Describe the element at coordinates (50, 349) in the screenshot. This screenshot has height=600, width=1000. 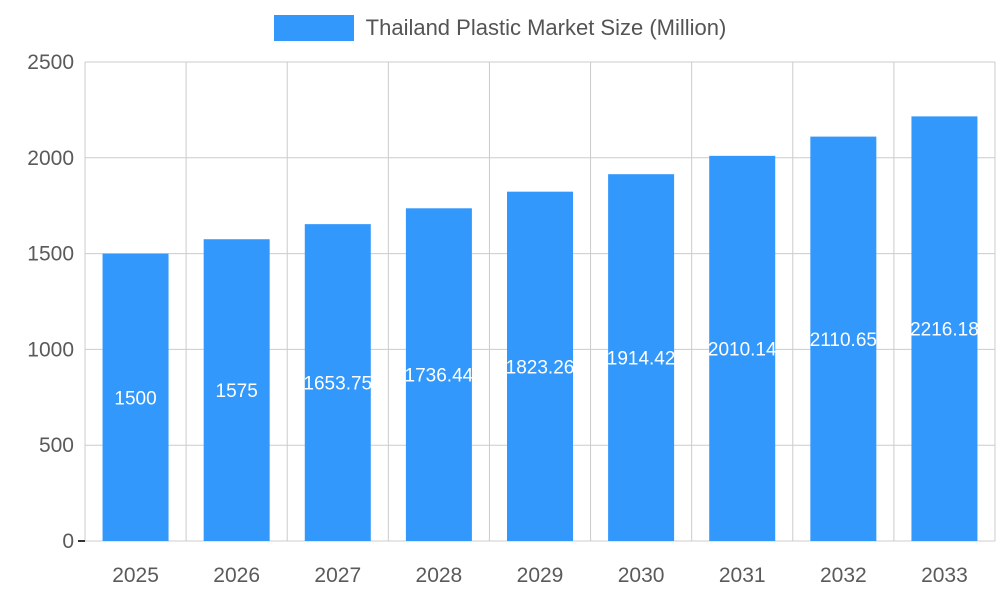
I see `y-tick-label: 1000` at that location.